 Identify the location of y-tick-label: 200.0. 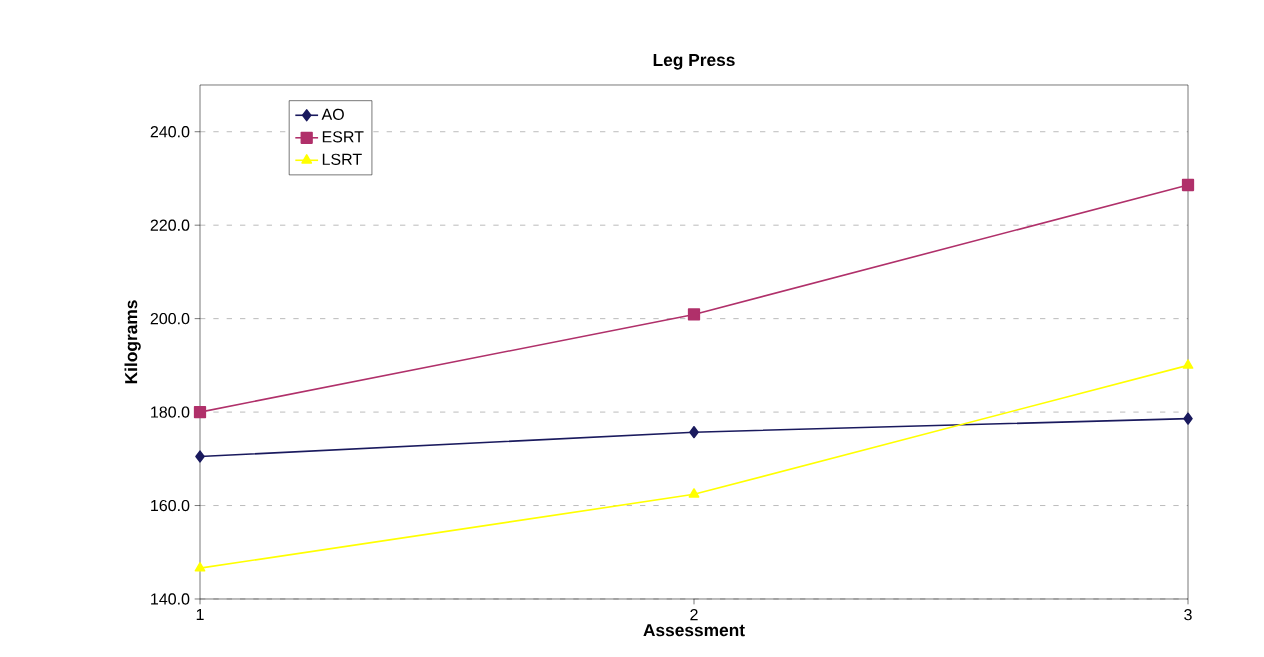
(170, 318).